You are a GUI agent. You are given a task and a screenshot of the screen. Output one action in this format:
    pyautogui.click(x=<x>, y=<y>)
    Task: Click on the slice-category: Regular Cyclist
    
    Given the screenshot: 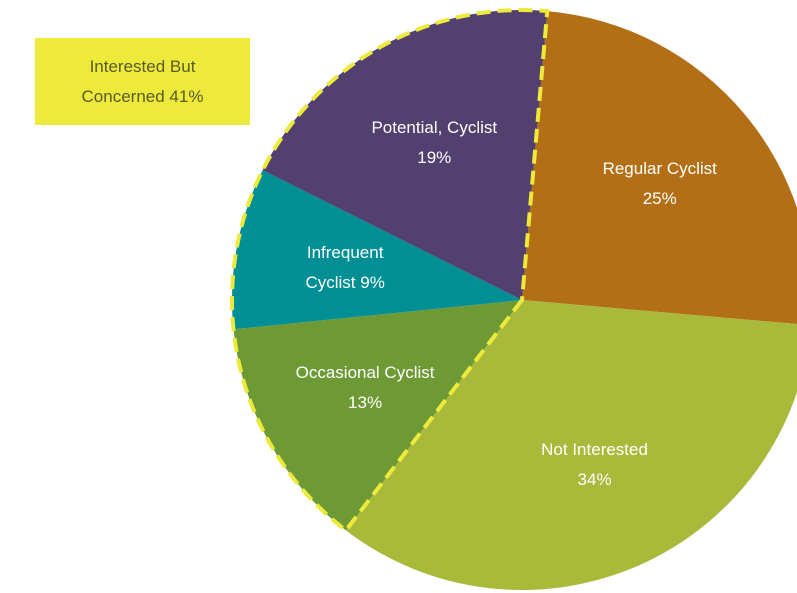 What is the action you would take?
    pyautogui.click(x=659, y=169)
    